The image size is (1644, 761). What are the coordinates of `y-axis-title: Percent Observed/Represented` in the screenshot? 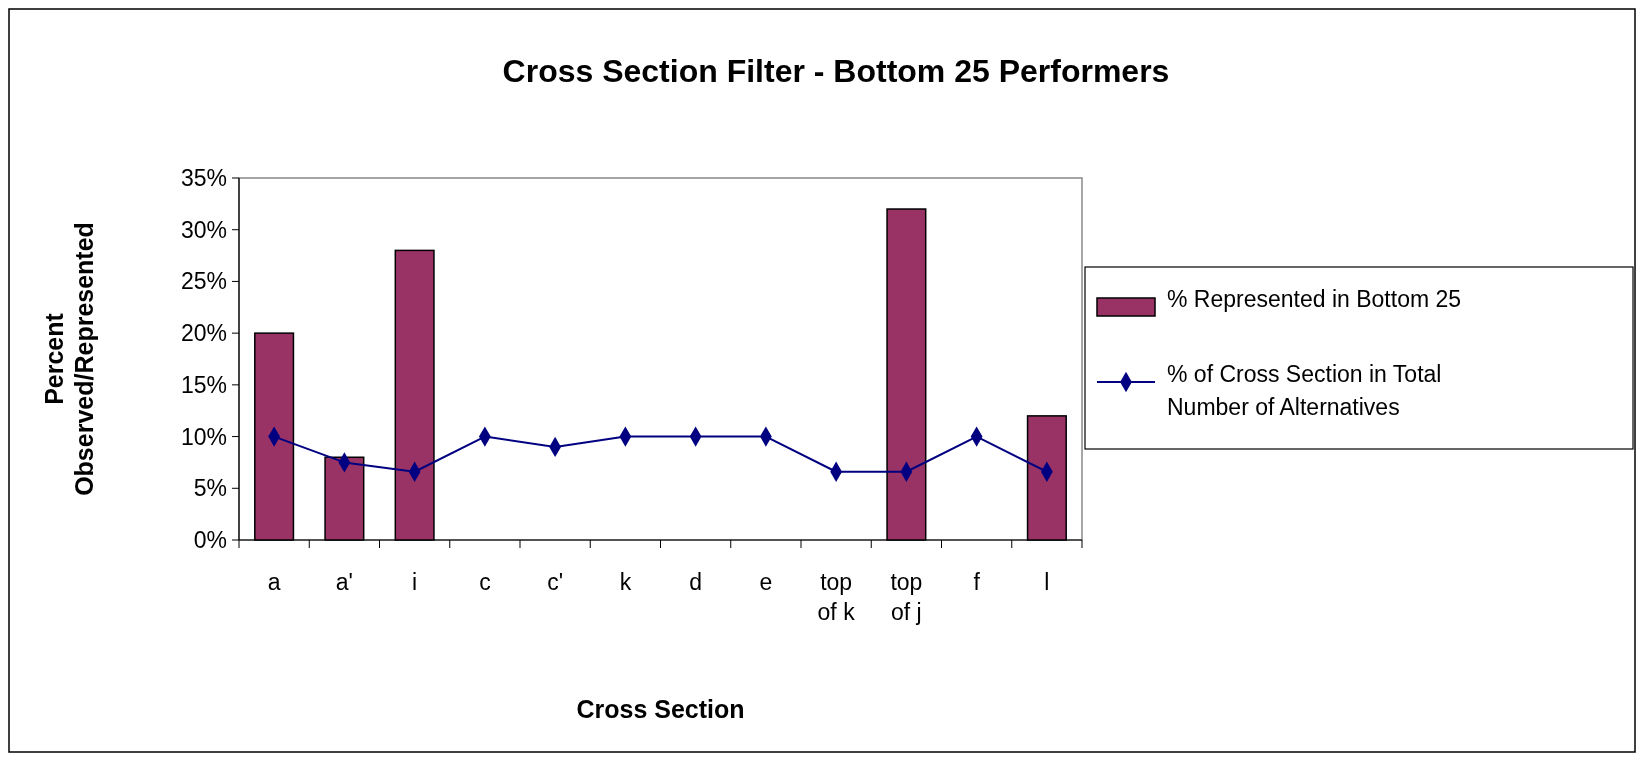 It's located at (69, 359).